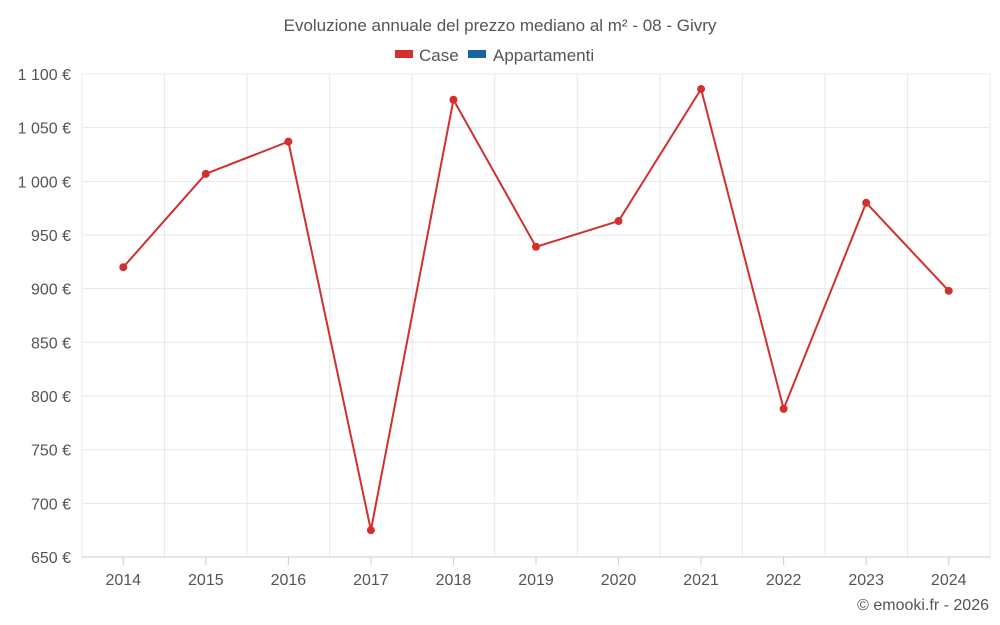  I want to click on y-tick-label: 950 €, so click(51, 236).